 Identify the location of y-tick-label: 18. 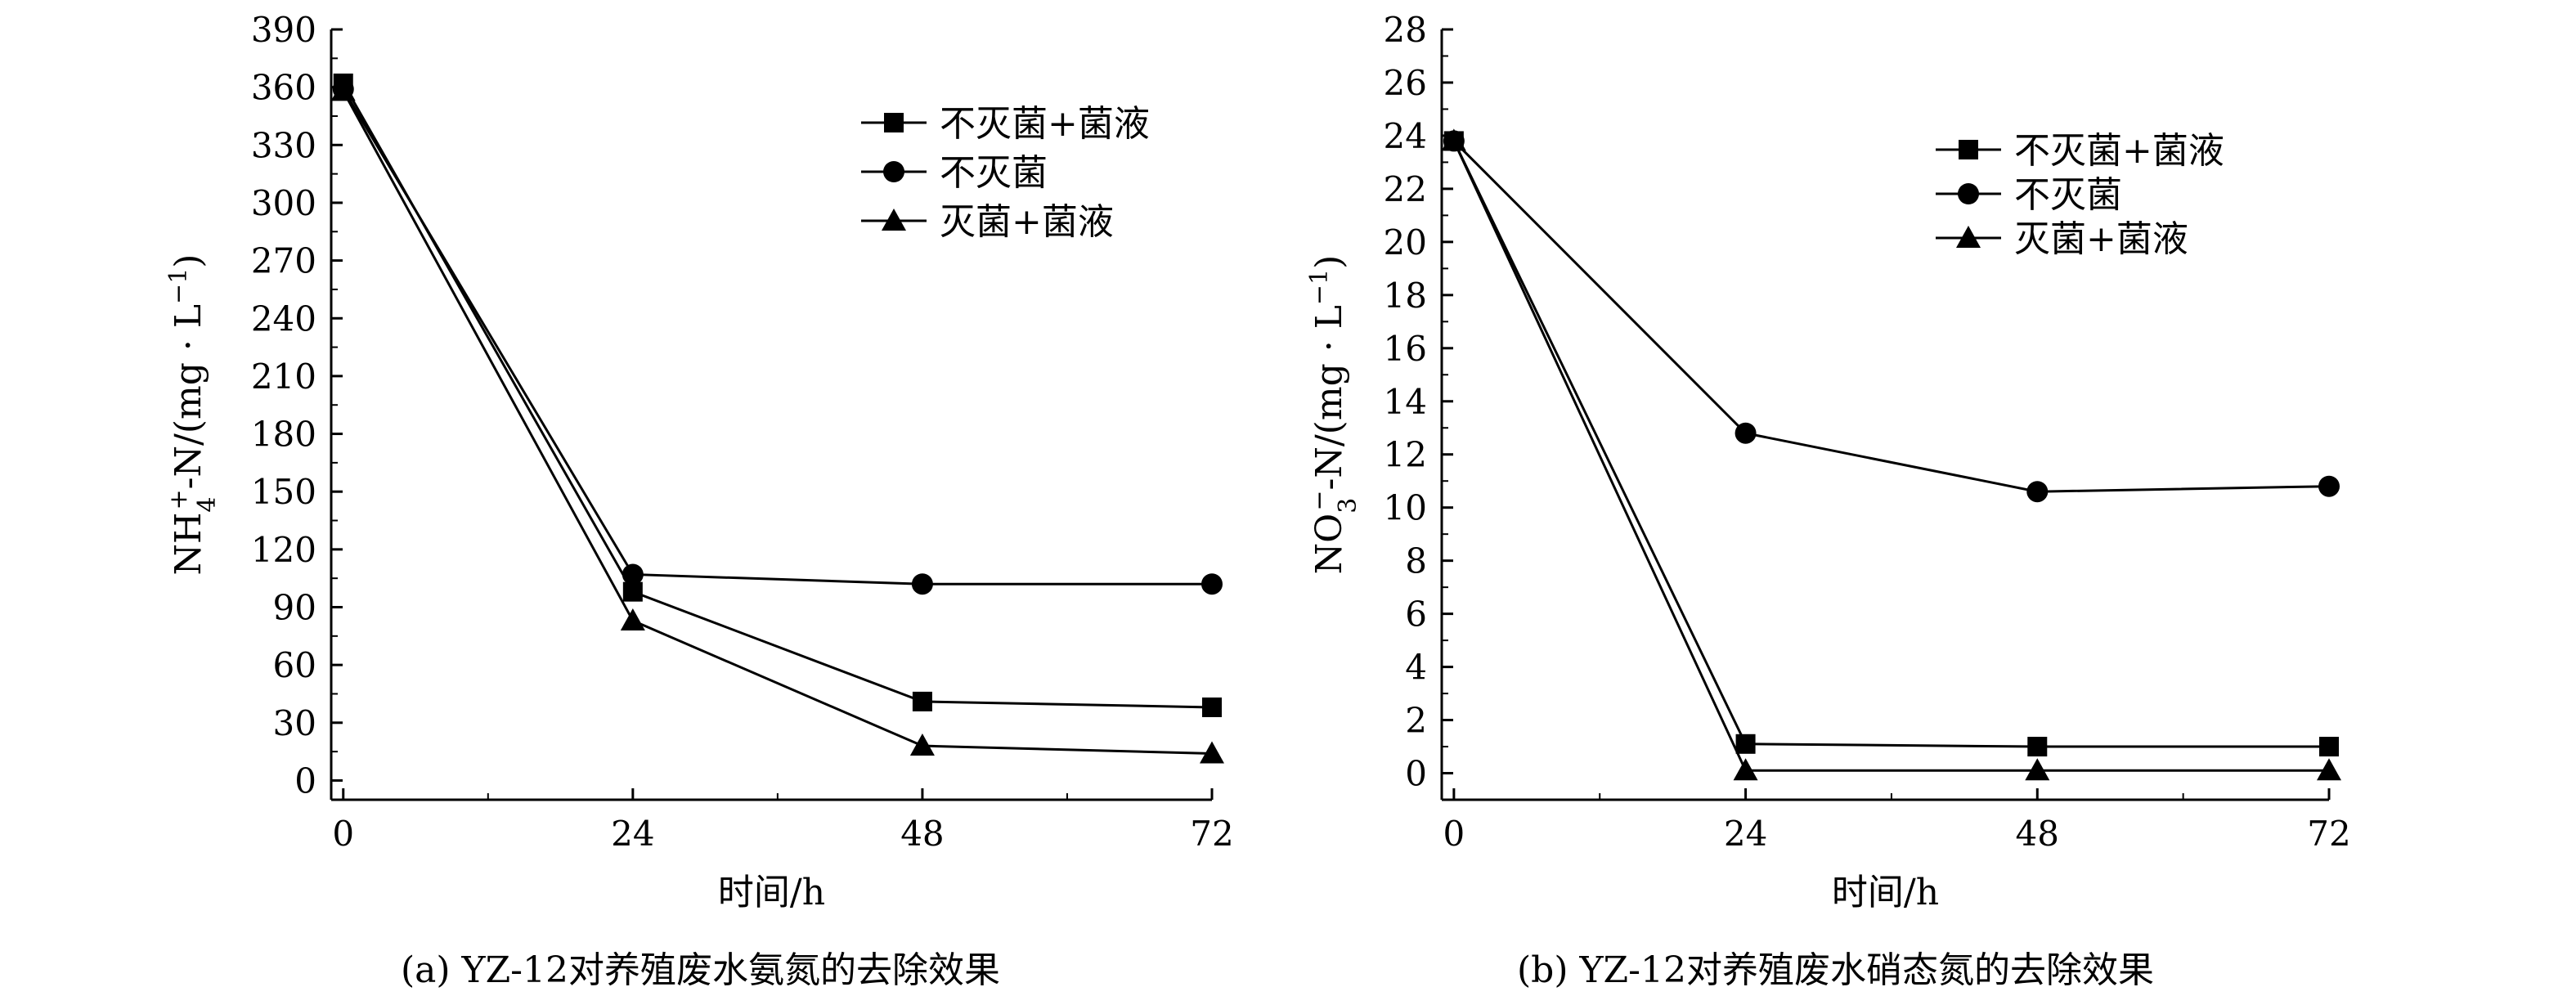
(1405, 296).